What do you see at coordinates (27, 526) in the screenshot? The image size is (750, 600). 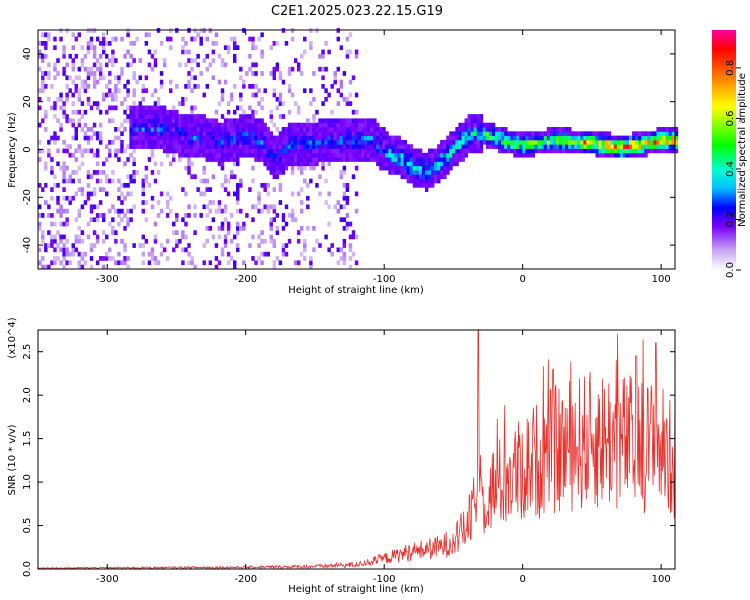 I see `snr-y-tick-label: 0.5` at bounding box center [27, 526].